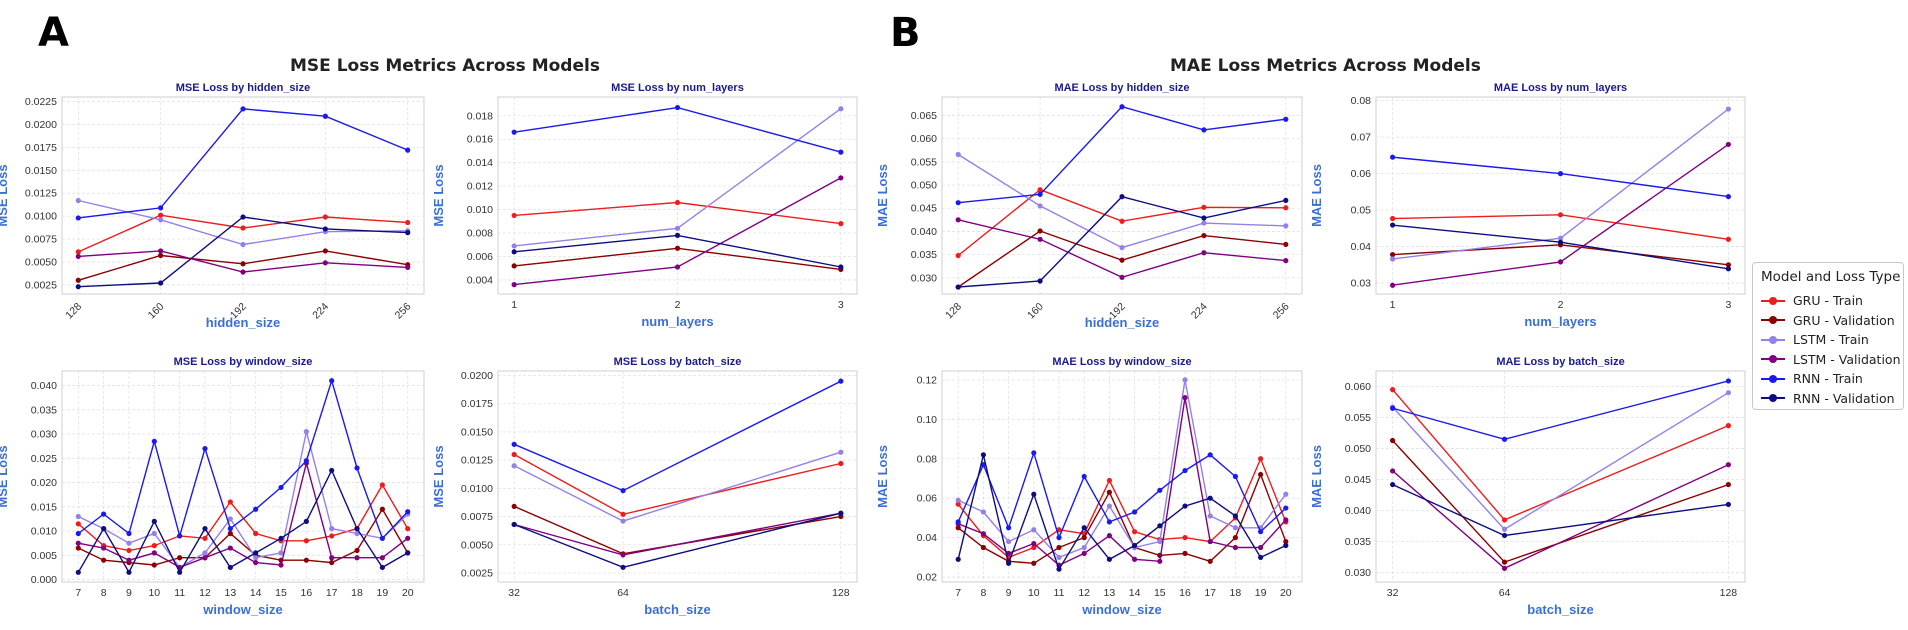  What do you see at coordinates (480, 140) in the screenshot?
I see `y-tick-label: 0.016` at bounding box center [480, 140].